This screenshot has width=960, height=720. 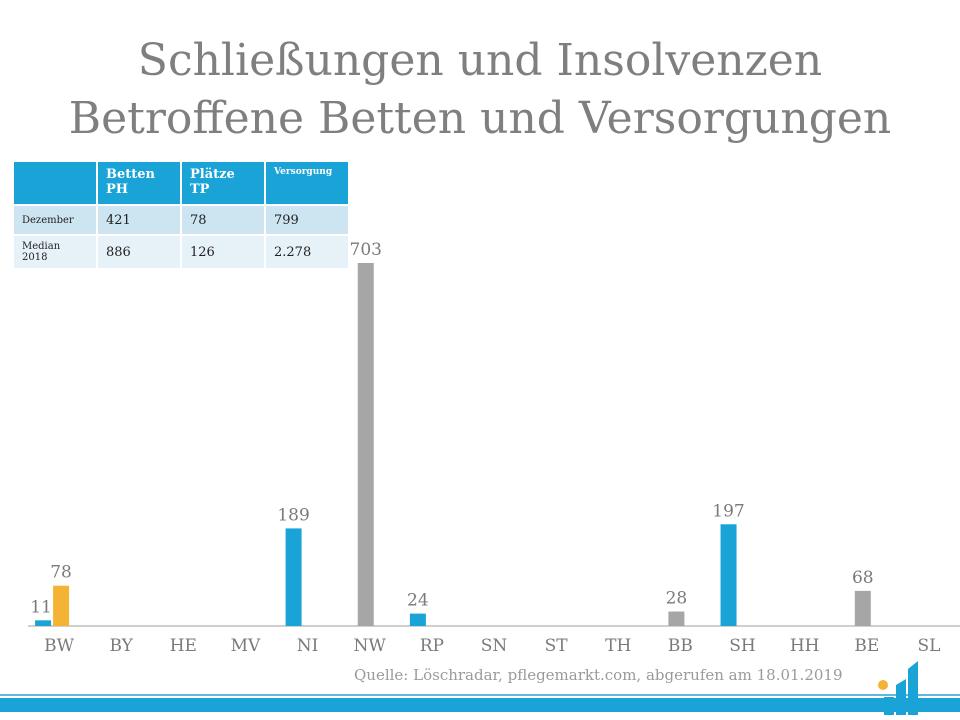 What do you see at coordinates (139, 253) in the screenshot?
I see `table-cell: 886` at bounding box center [139, 253].